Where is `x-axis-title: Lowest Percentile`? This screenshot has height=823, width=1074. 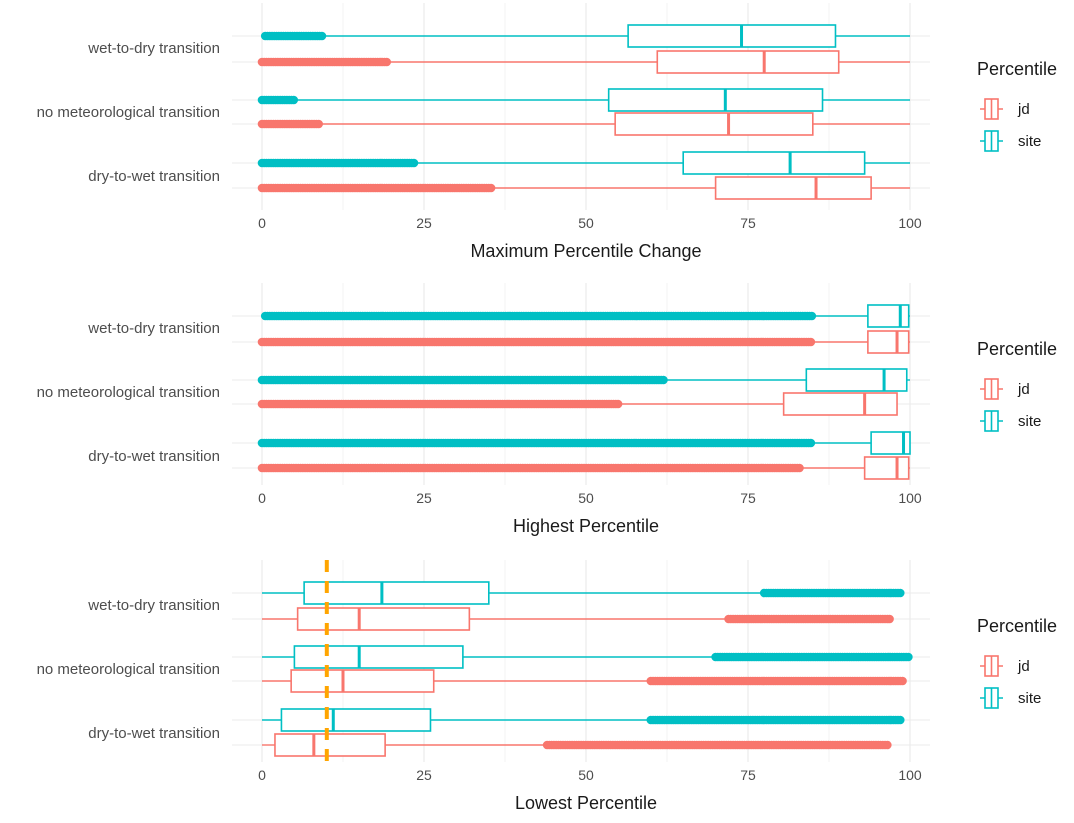
x-axis-title: Lowest Percentile is located at coordinates (586, 803).